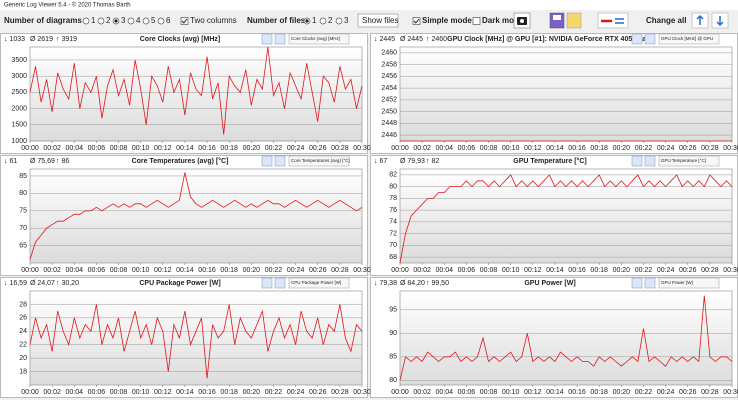 The width and height of the screenshot is (738, 400). Describe the element at coordinates (66, 39) in the screenshot. I see `stat: ↑ 3919` at that location.